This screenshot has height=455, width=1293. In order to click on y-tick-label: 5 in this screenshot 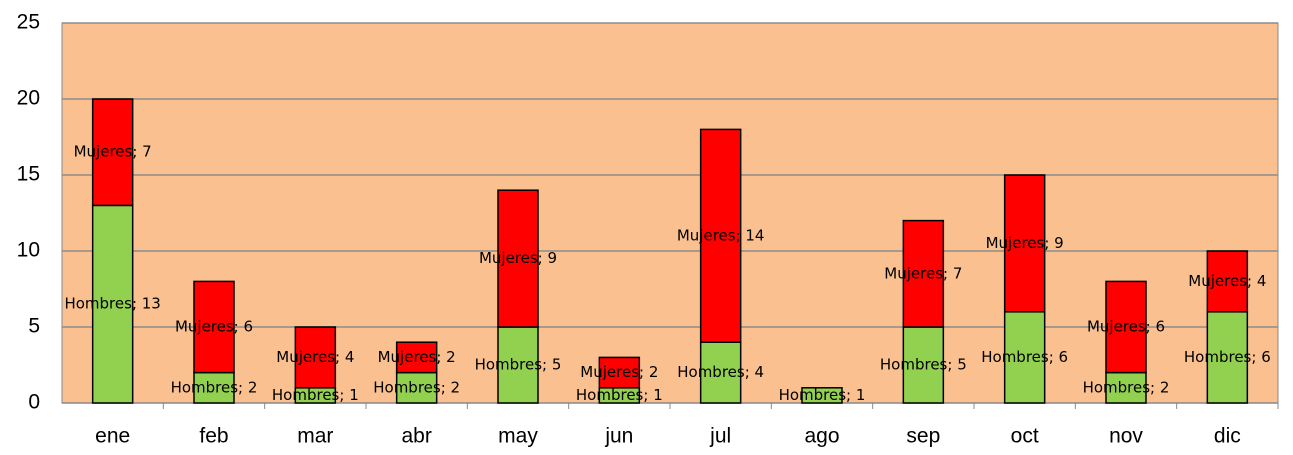, I will do `click(34, 326)`.